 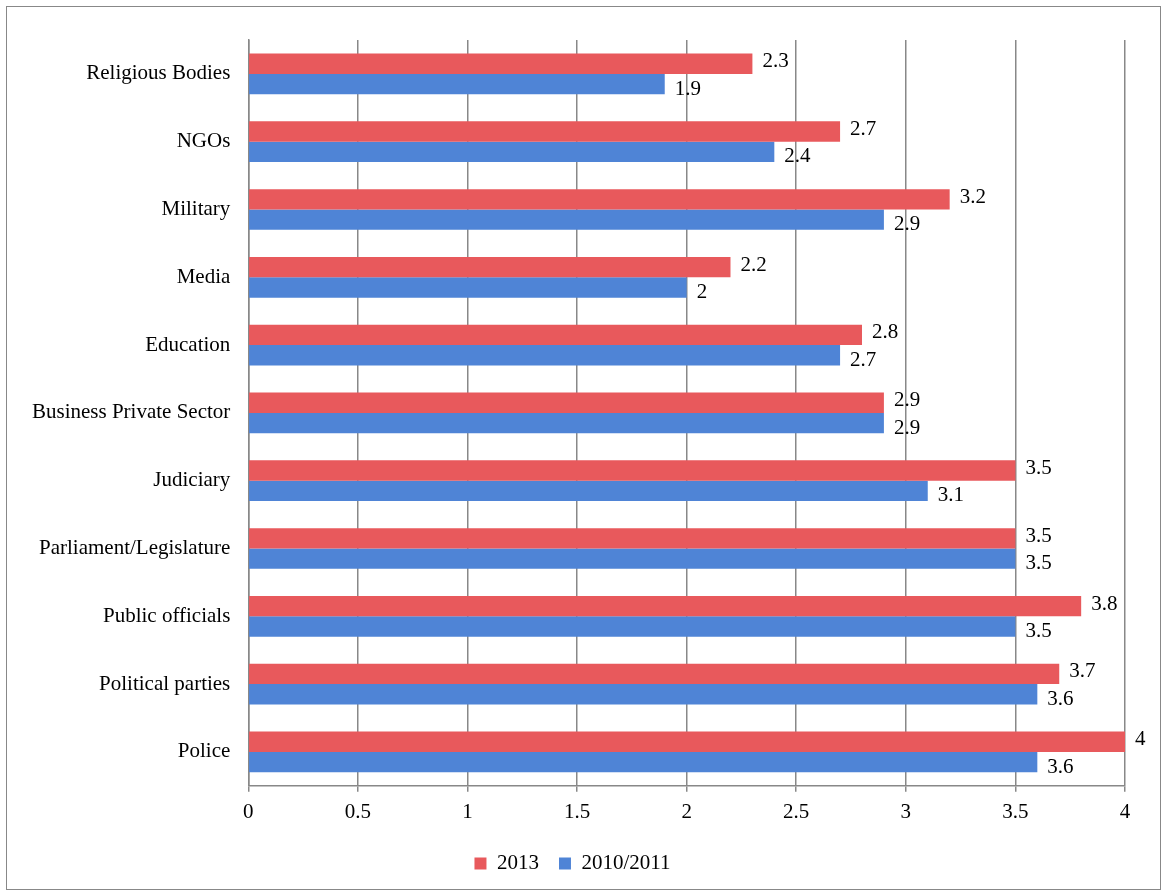 What do you see at coordinates (753, 263) in the screenshot?
I see `data-label: 2.2` at bounding box center [753, 263].